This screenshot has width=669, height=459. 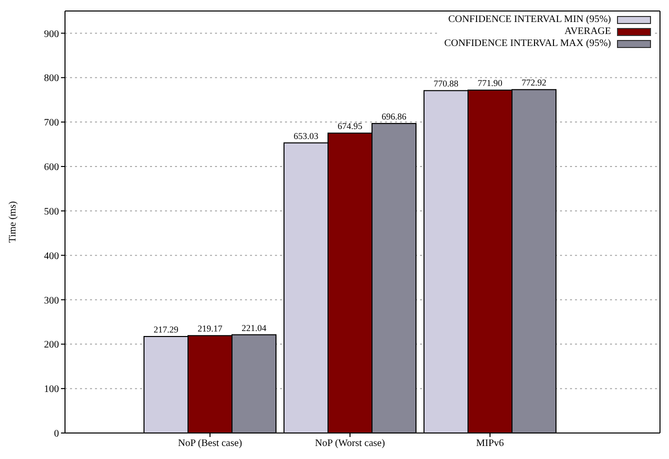 I want to click on x-tick-label: NoP (Best case), so click(x=210, y=444).